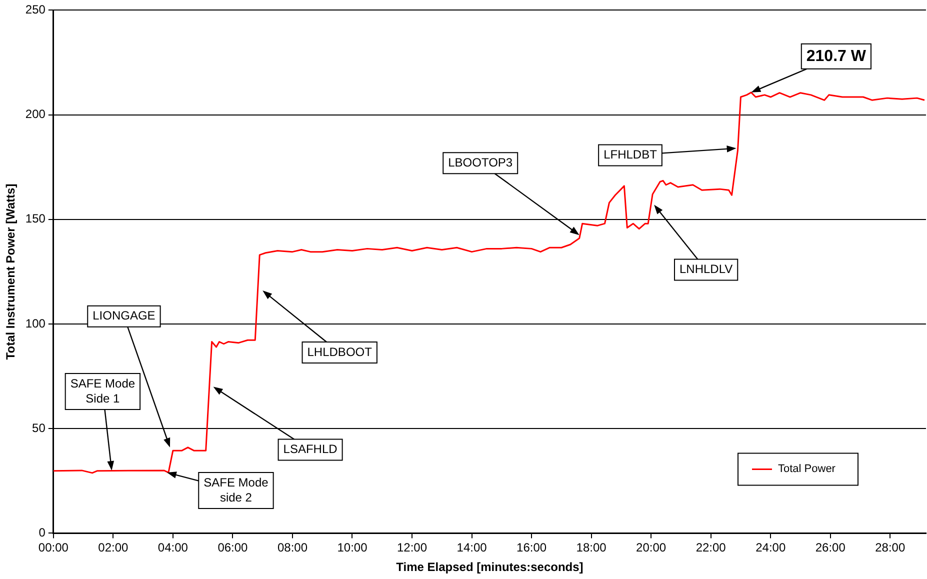 Image resolution: width=927 pixels, height=579 pixels. I want to click on y-tick-label: 250, so click(35, 9).